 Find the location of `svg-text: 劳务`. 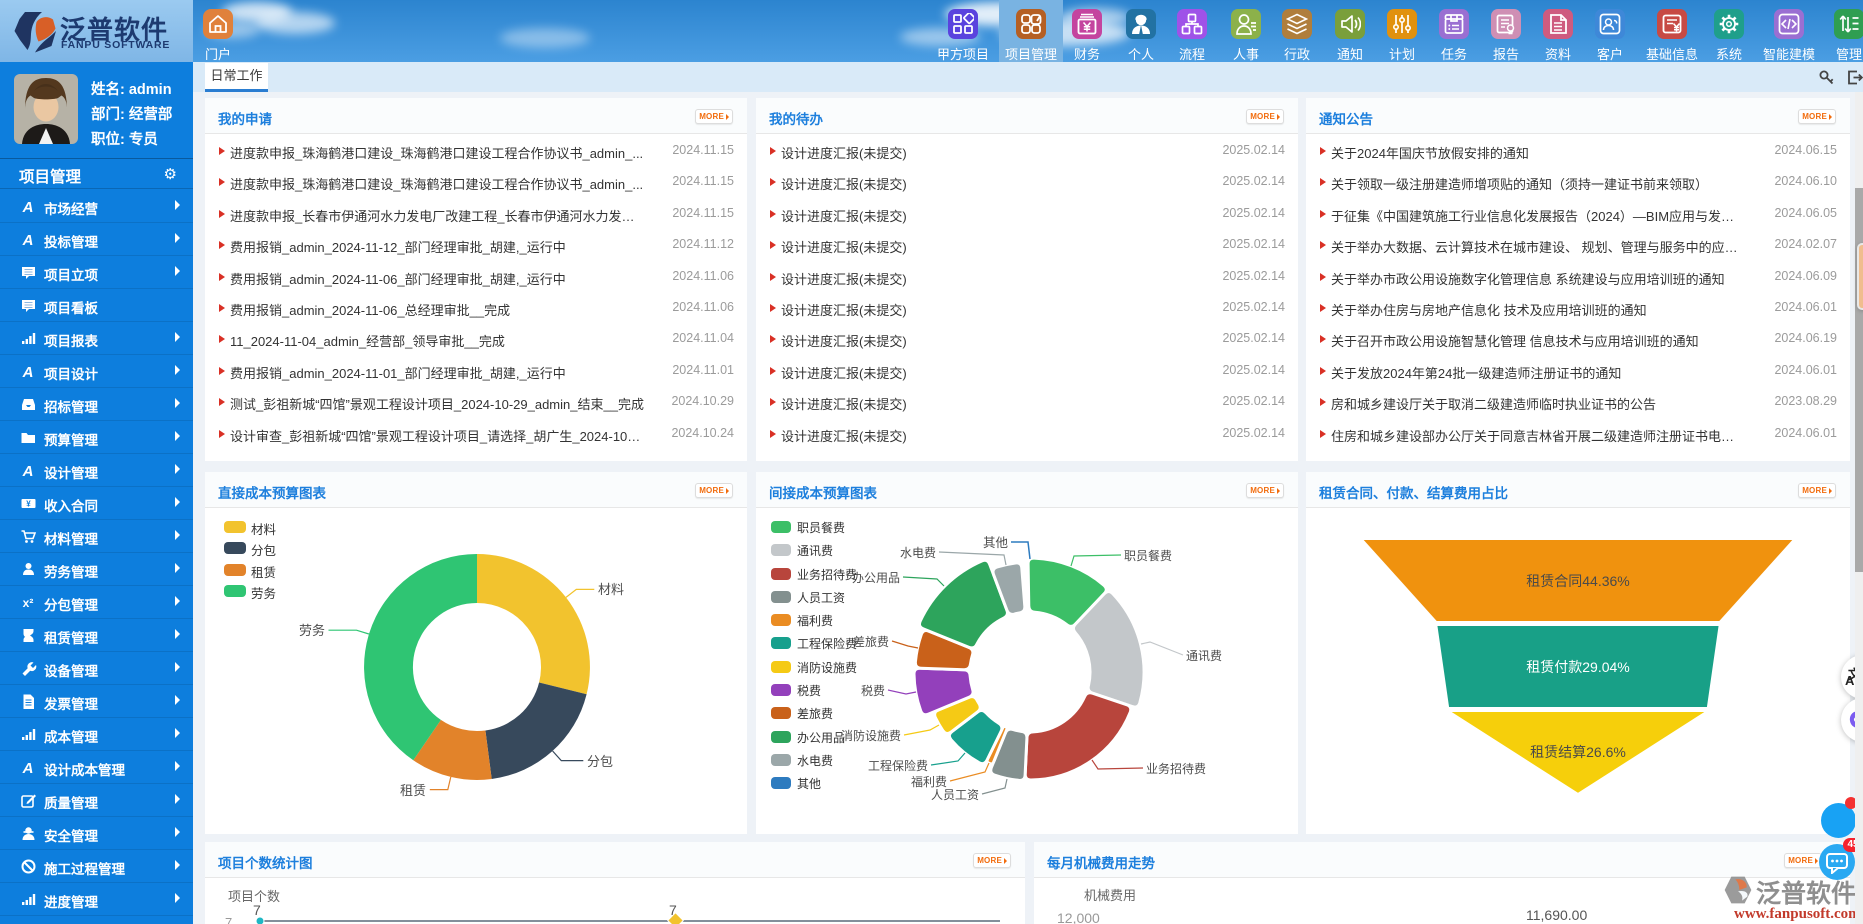

svg-text: 劳务 is located at coordinates (312, 630).